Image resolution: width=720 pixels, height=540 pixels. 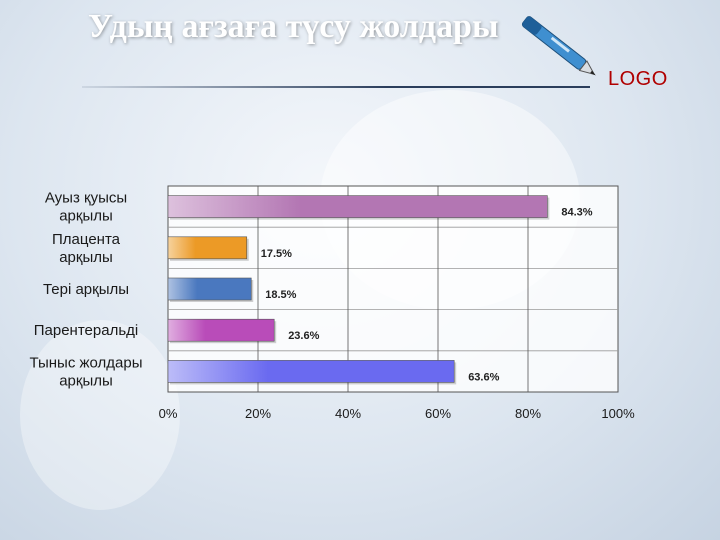 What do you see at coordinates (86, 289) in the screenshot?
I see `category-label: Тері арқылы` at bounding box center [86, 289].